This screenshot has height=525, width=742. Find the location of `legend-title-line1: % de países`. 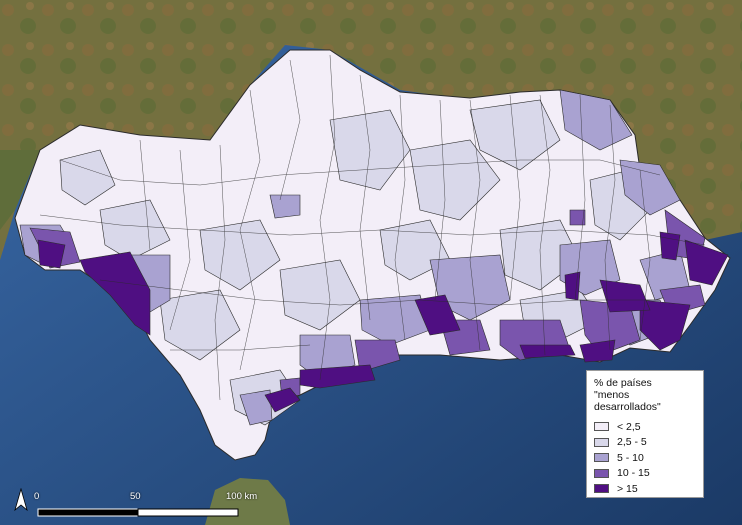

legend-title-line1: % de países is located at coordinates (623, 383).